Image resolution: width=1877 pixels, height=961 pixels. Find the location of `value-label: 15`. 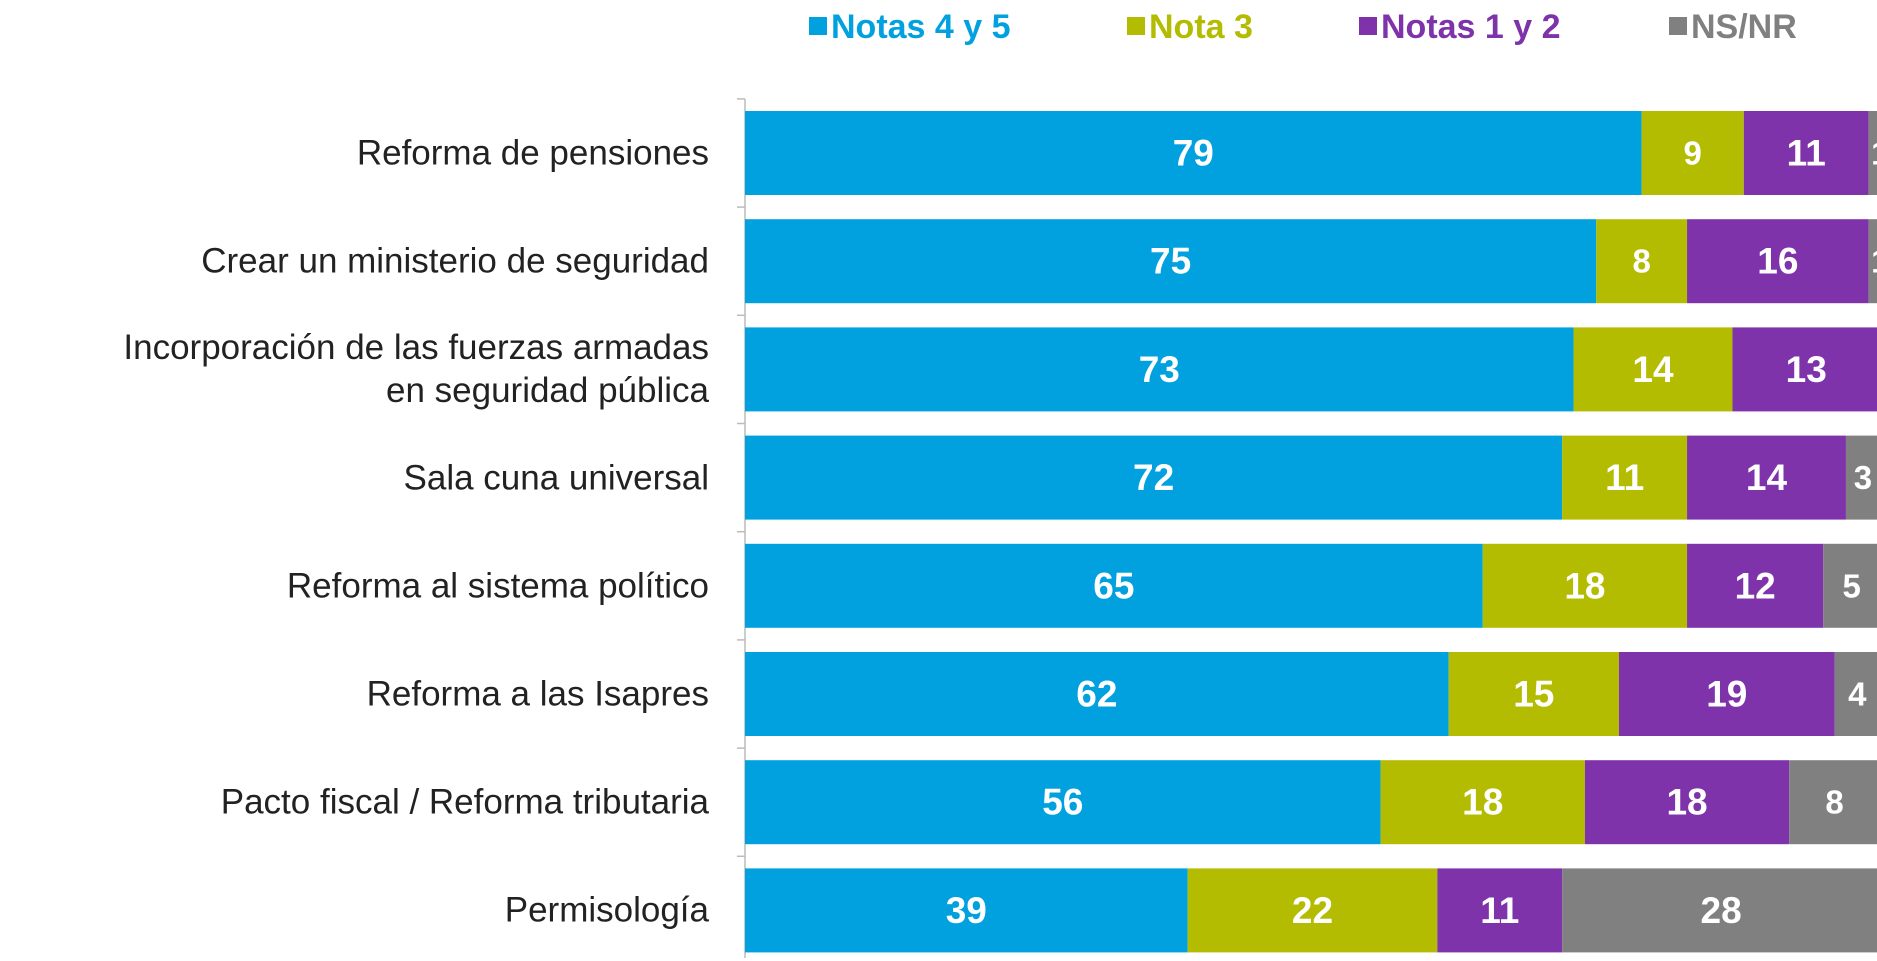

value-label: 15 is located at coordinates (1533, 694).